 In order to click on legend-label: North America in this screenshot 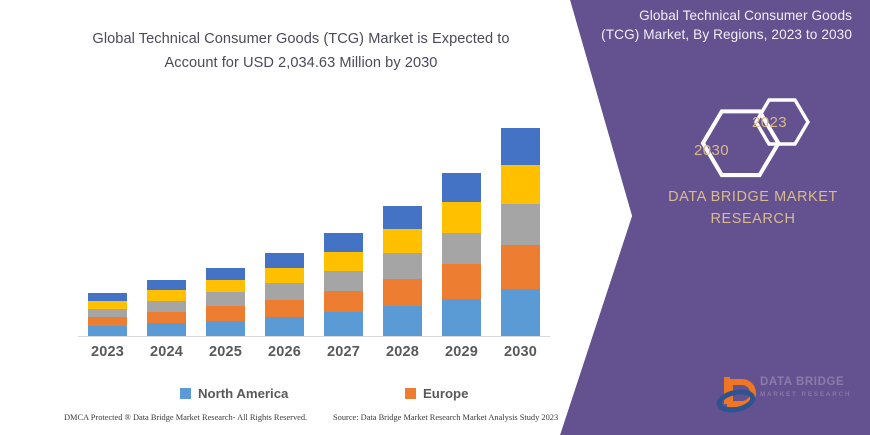, I will do `click(243, 393)`.